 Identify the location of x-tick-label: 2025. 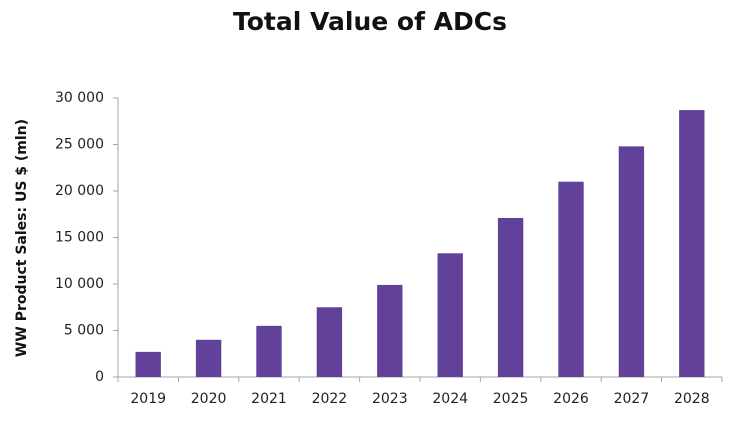
(511, 399).